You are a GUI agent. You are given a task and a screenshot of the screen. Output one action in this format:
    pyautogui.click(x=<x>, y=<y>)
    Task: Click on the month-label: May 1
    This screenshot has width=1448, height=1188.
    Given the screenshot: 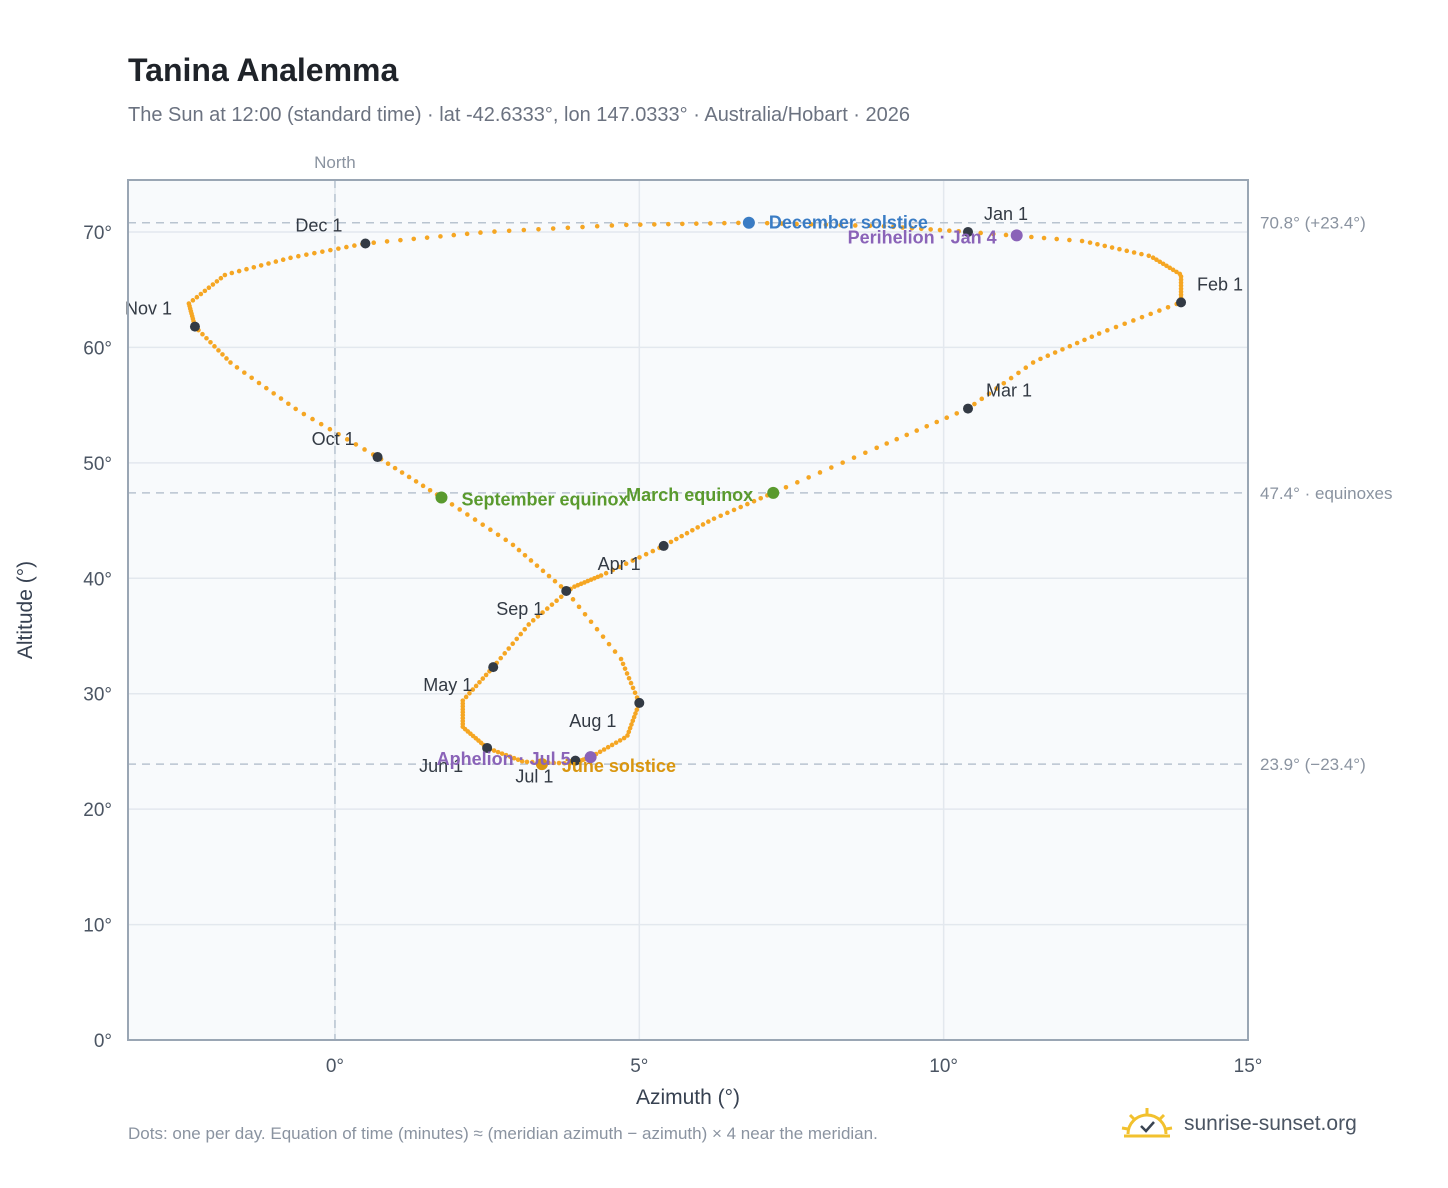 What is the action you would take?
    pyautogui.click(x=447, y=685)
    